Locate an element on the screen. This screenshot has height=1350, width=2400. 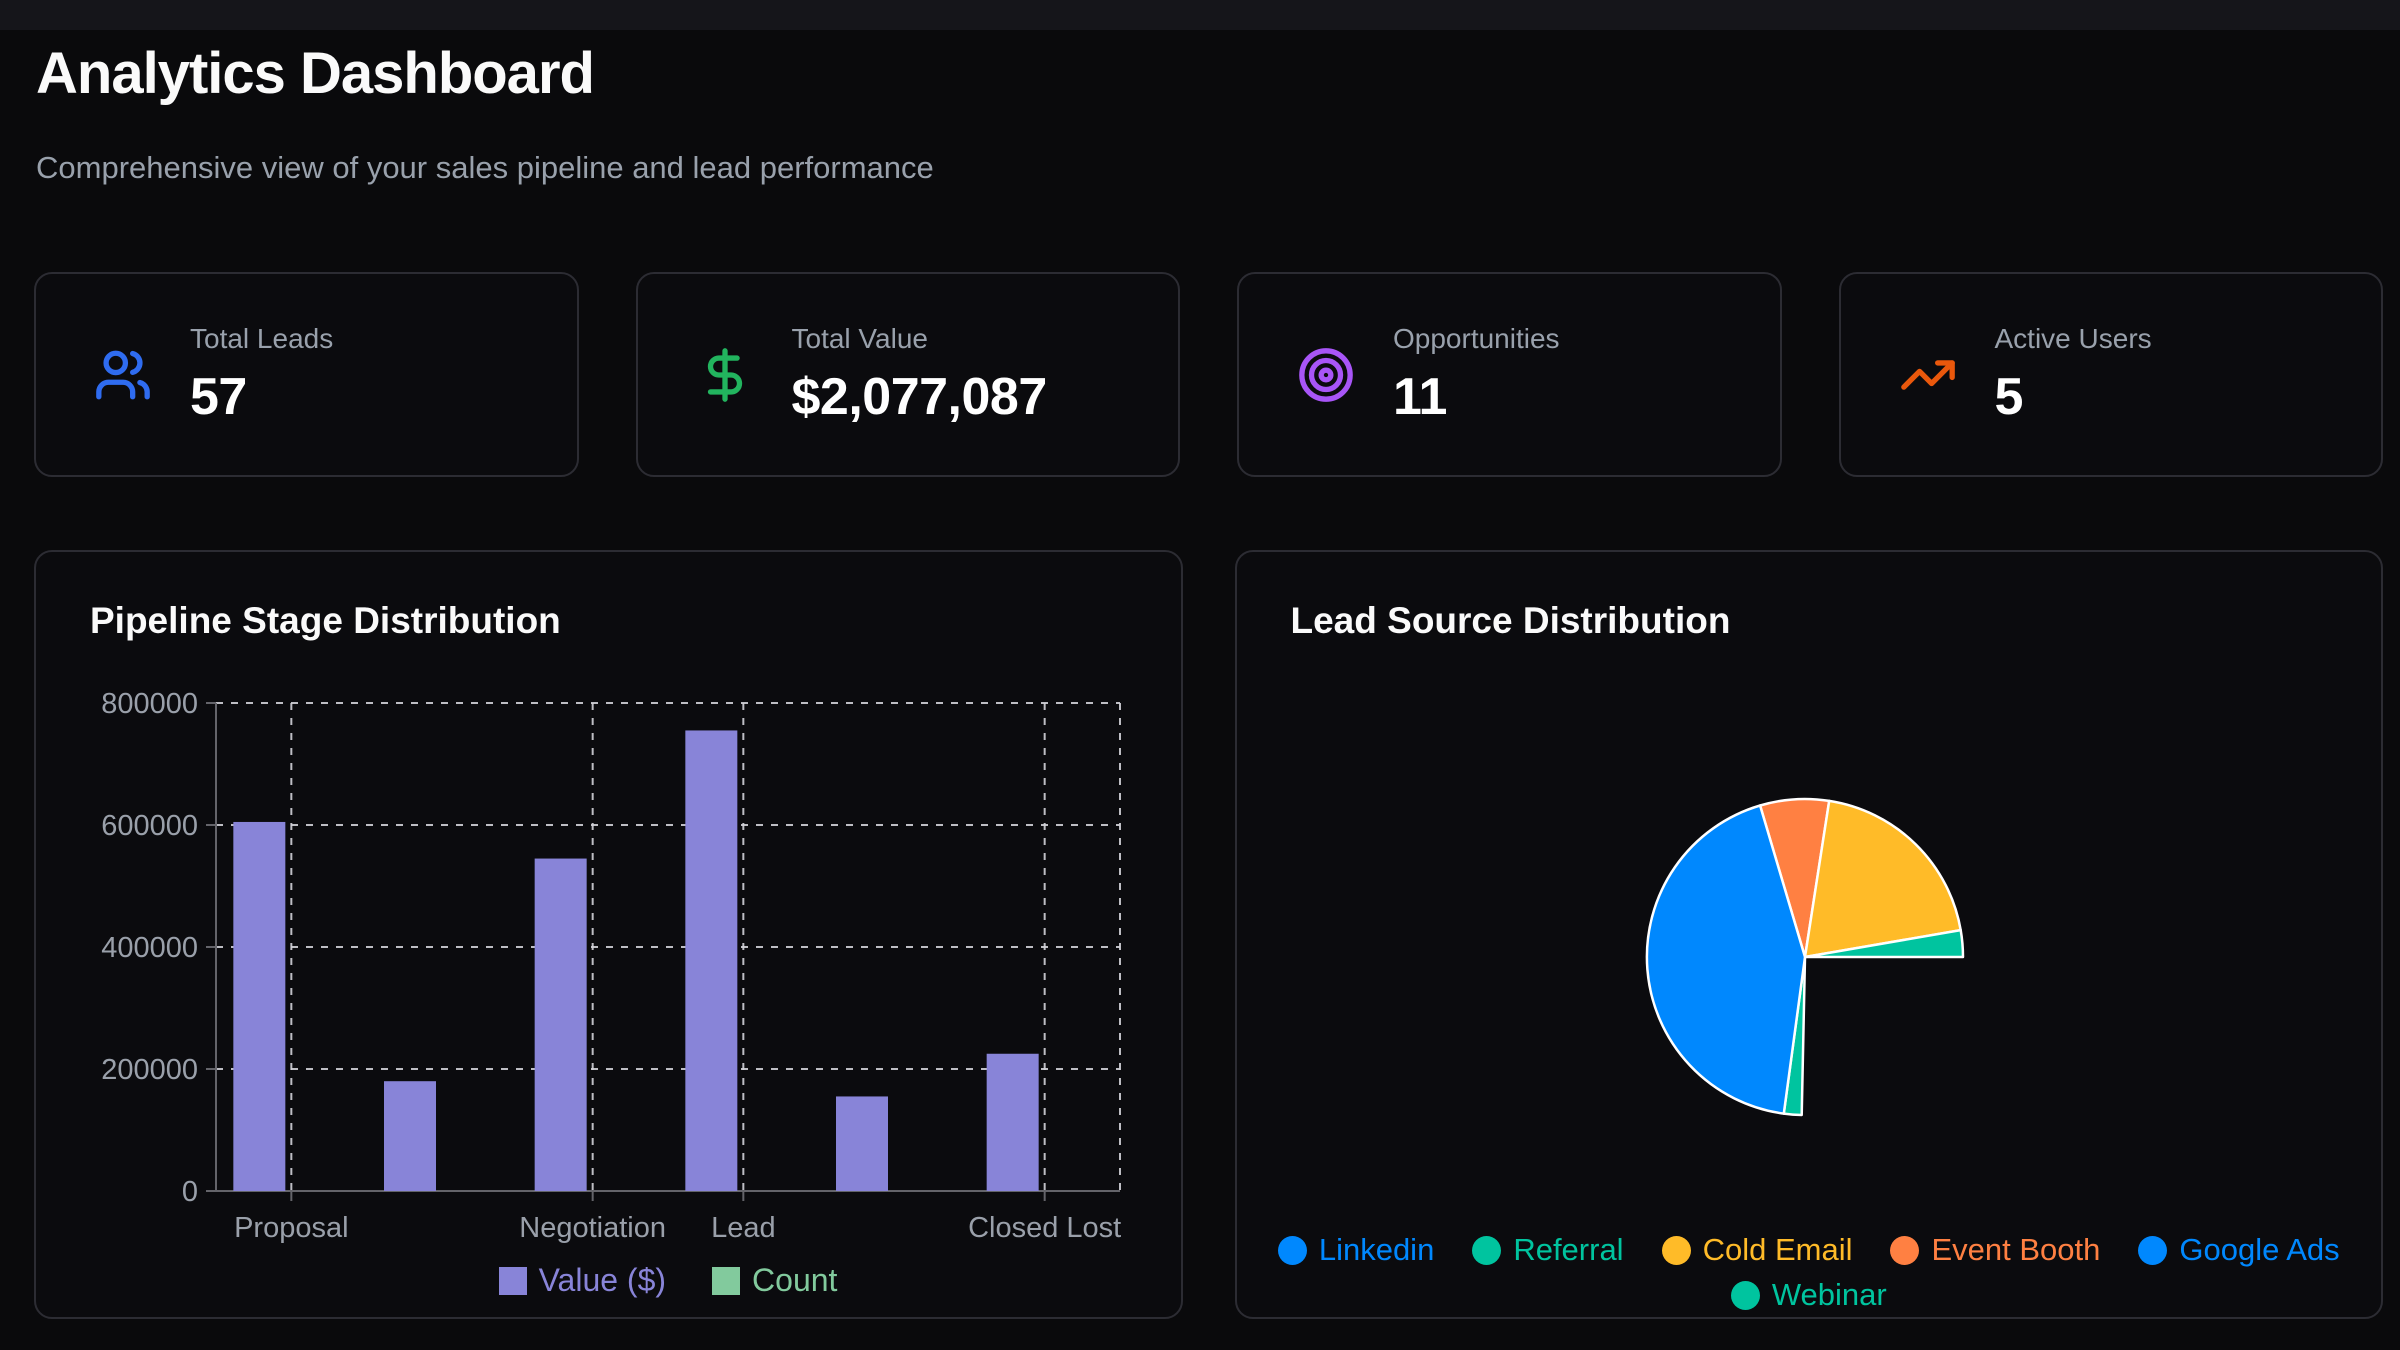
pipeline-chart-title: Pipeline Stage Distribution is located at coordinates (325, 620).